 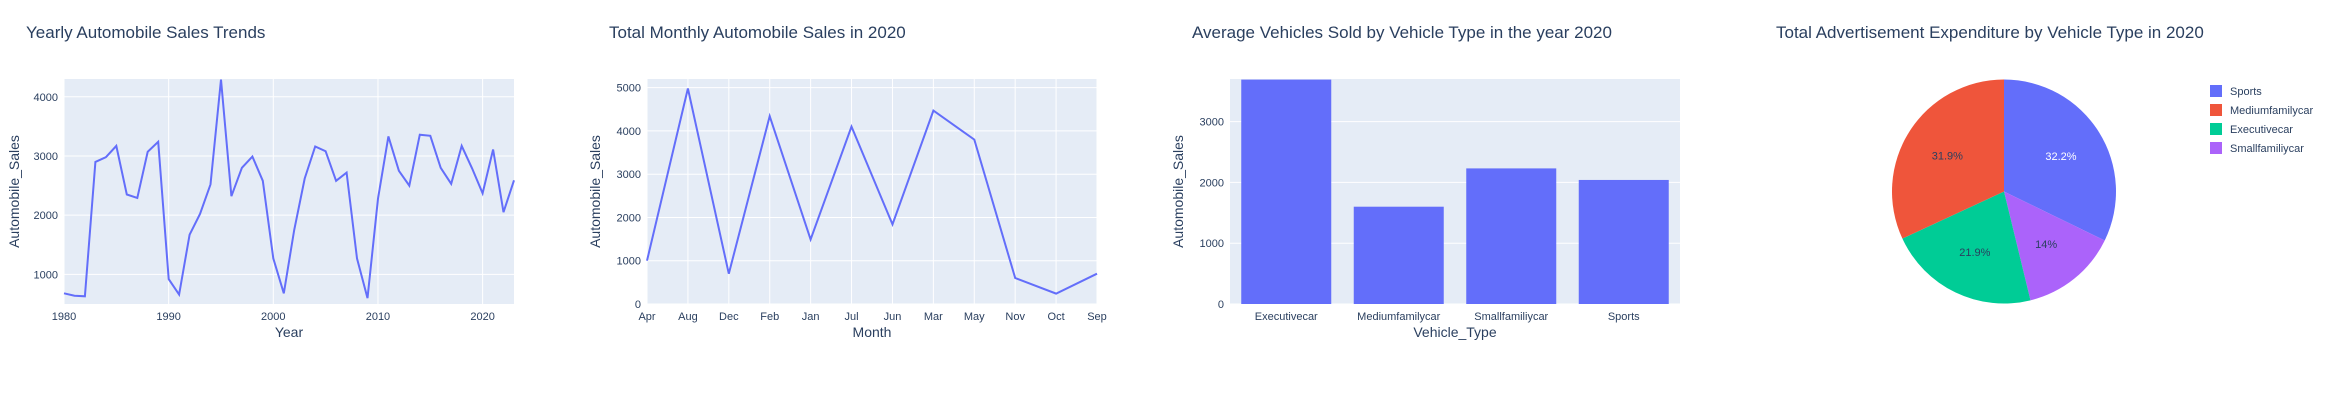 I want to click on x-tick-label: 2000, so click(x=273, y=317).